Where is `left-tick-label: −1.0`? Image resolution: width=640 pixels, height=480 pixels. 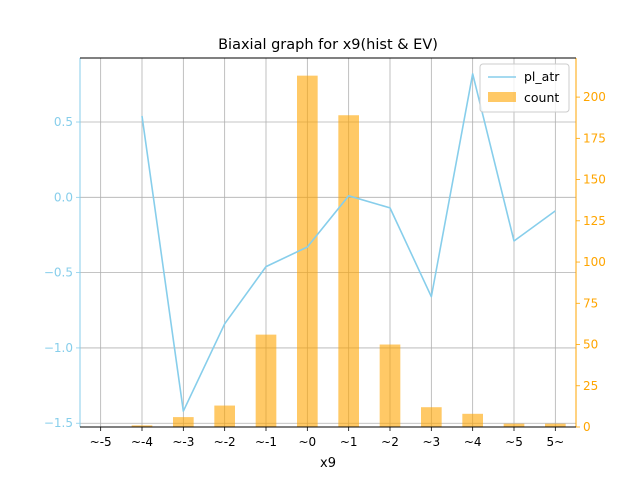 left-tick-label: −1.0 is located at coordinates (58, 348).